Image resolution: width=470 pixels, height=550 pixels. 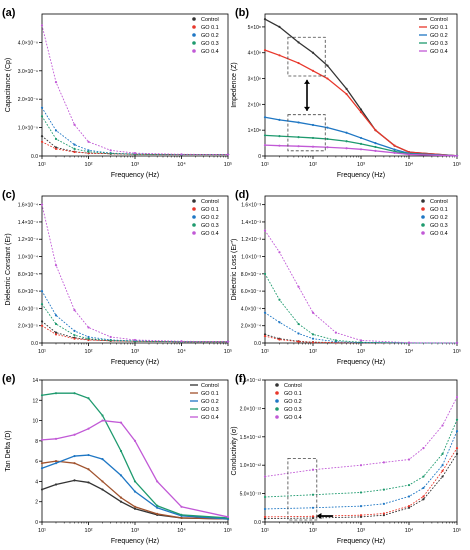 What do you see at coordinates (135, 165) in the screenshot?
I see `x-tick-label: 10³` at bounding box center [135, 165].